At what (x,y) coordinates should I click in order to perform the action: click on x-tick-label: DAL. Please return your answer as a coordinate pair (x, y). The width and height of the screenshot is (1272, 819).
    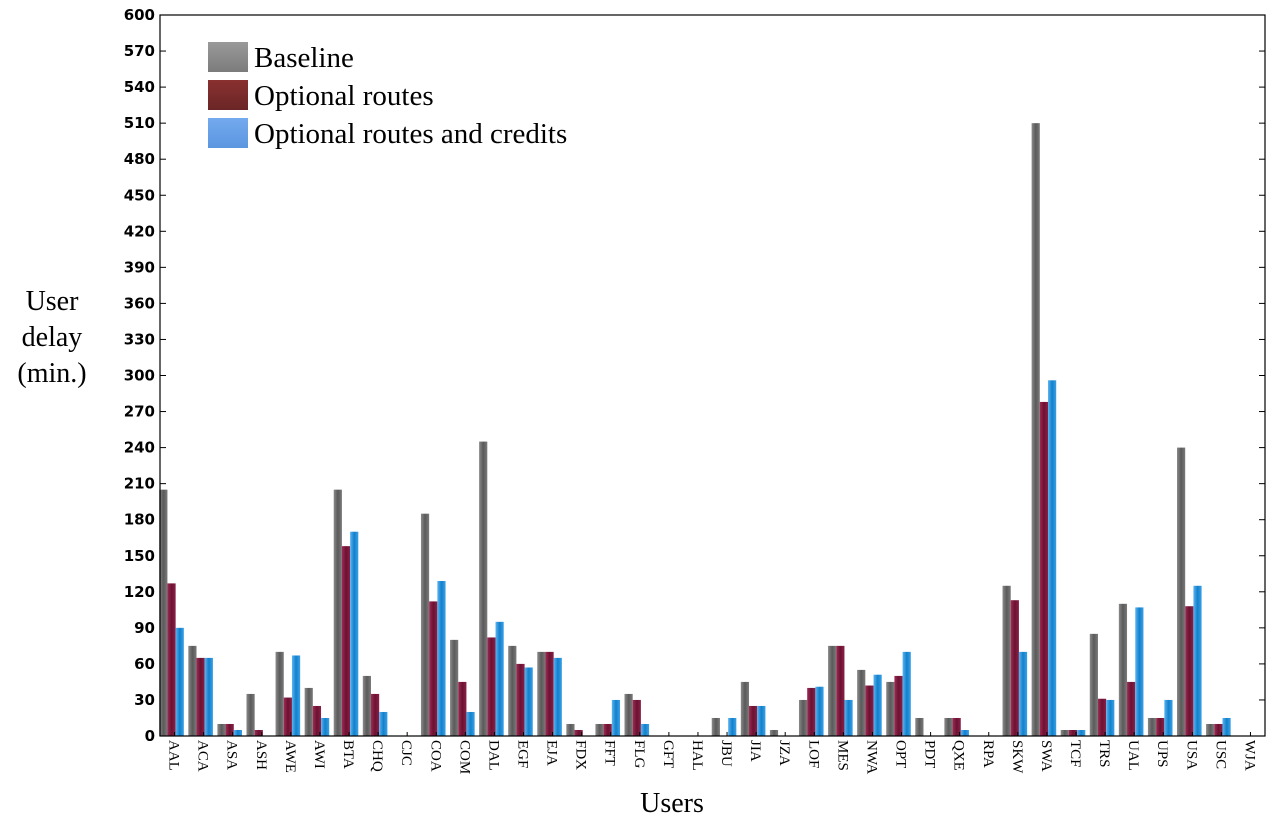
    Looking at the image, I should click on (493, 755).